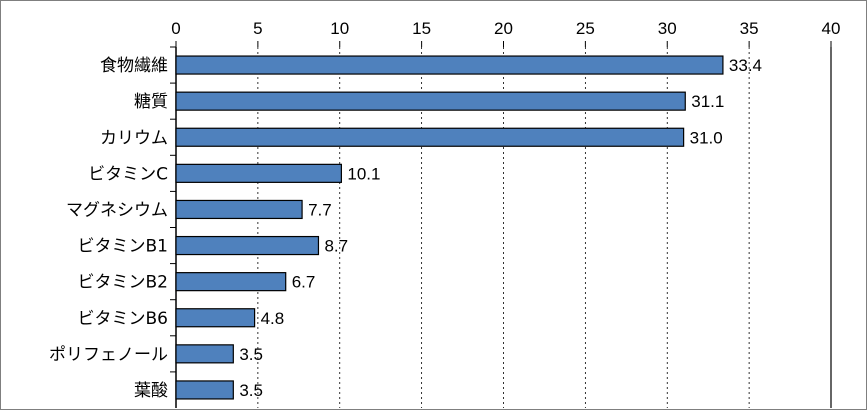 The image size is (867, 410). What do you see at coordinates (175, 28) in the screenshot?
I see `x-tick-label: 0` at bounding box center [175, 28].